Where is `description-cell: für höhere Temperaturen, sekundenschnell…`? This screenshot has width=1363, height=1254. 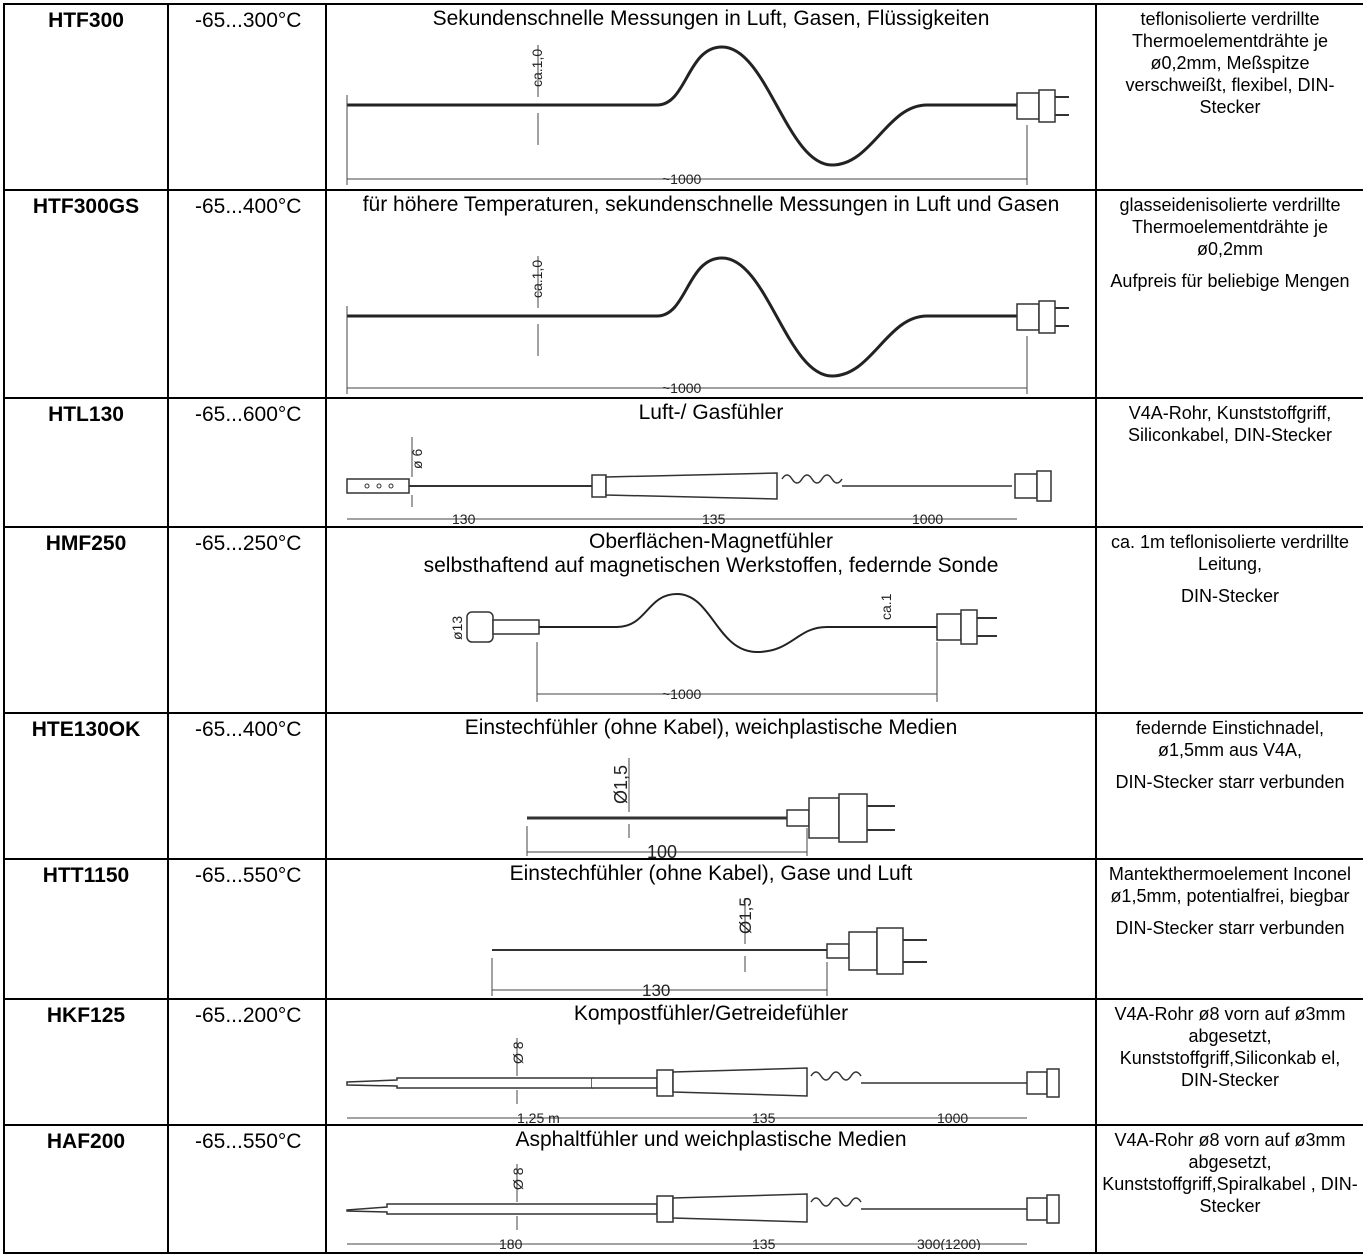 description-cell: für höhere Temperaturen, sekundenschnell… is located at coordinates (711, 294).